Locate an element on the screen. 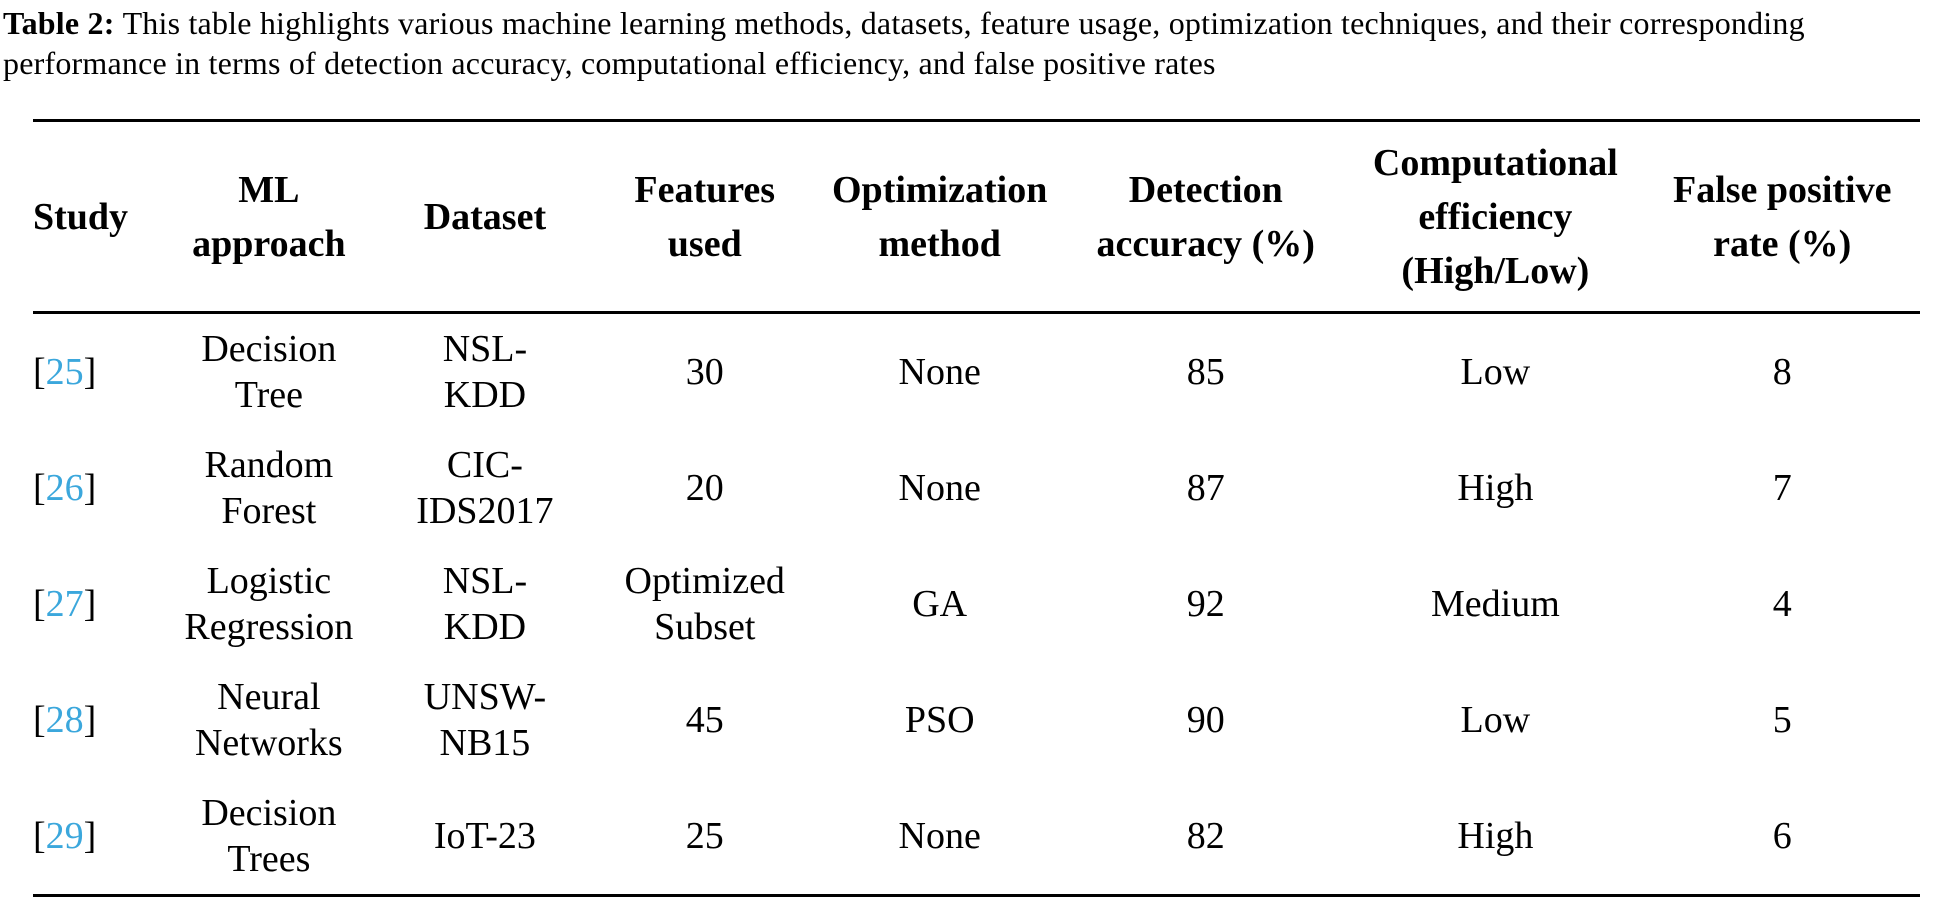  cell-study: [29] is located at coordinates (98, 837).